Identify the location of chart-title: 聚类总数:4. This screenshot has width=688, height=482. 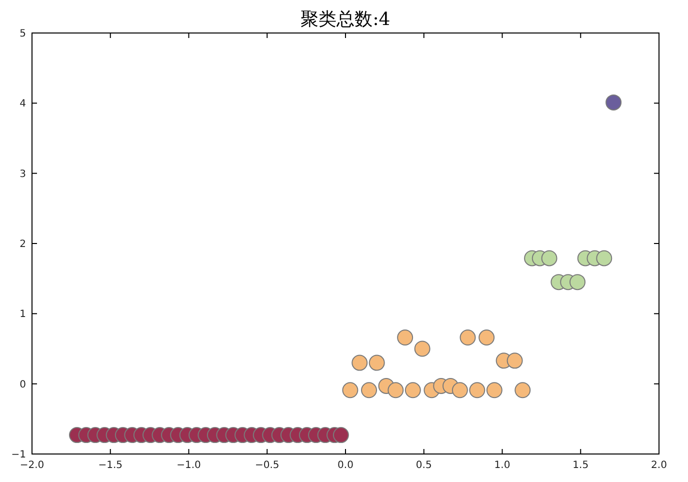
(345, 19).